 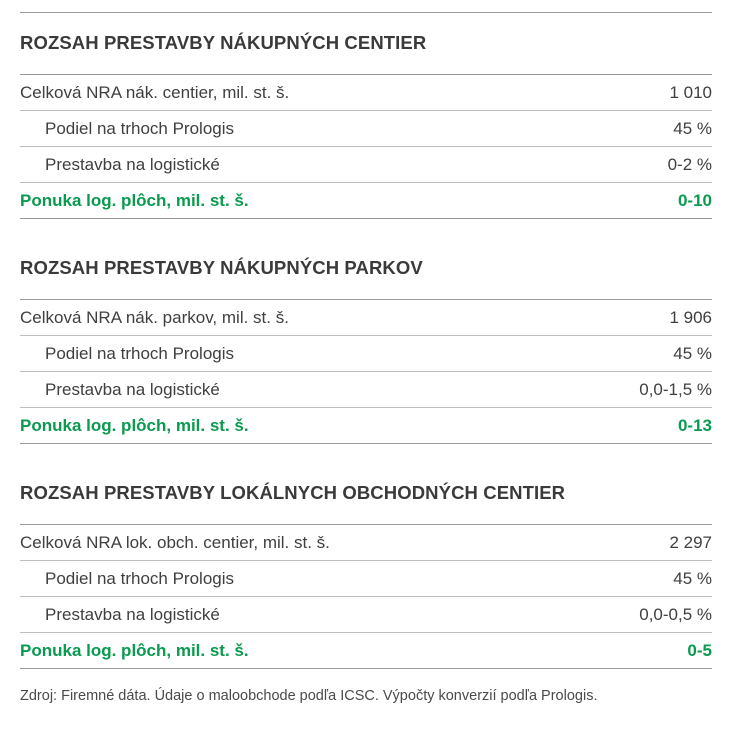 What do you see at coordinates (366, 165) in the screenshot?
I see `table-row: Prestavba na logistické 0-2 %` at bounding box center [366, 165].